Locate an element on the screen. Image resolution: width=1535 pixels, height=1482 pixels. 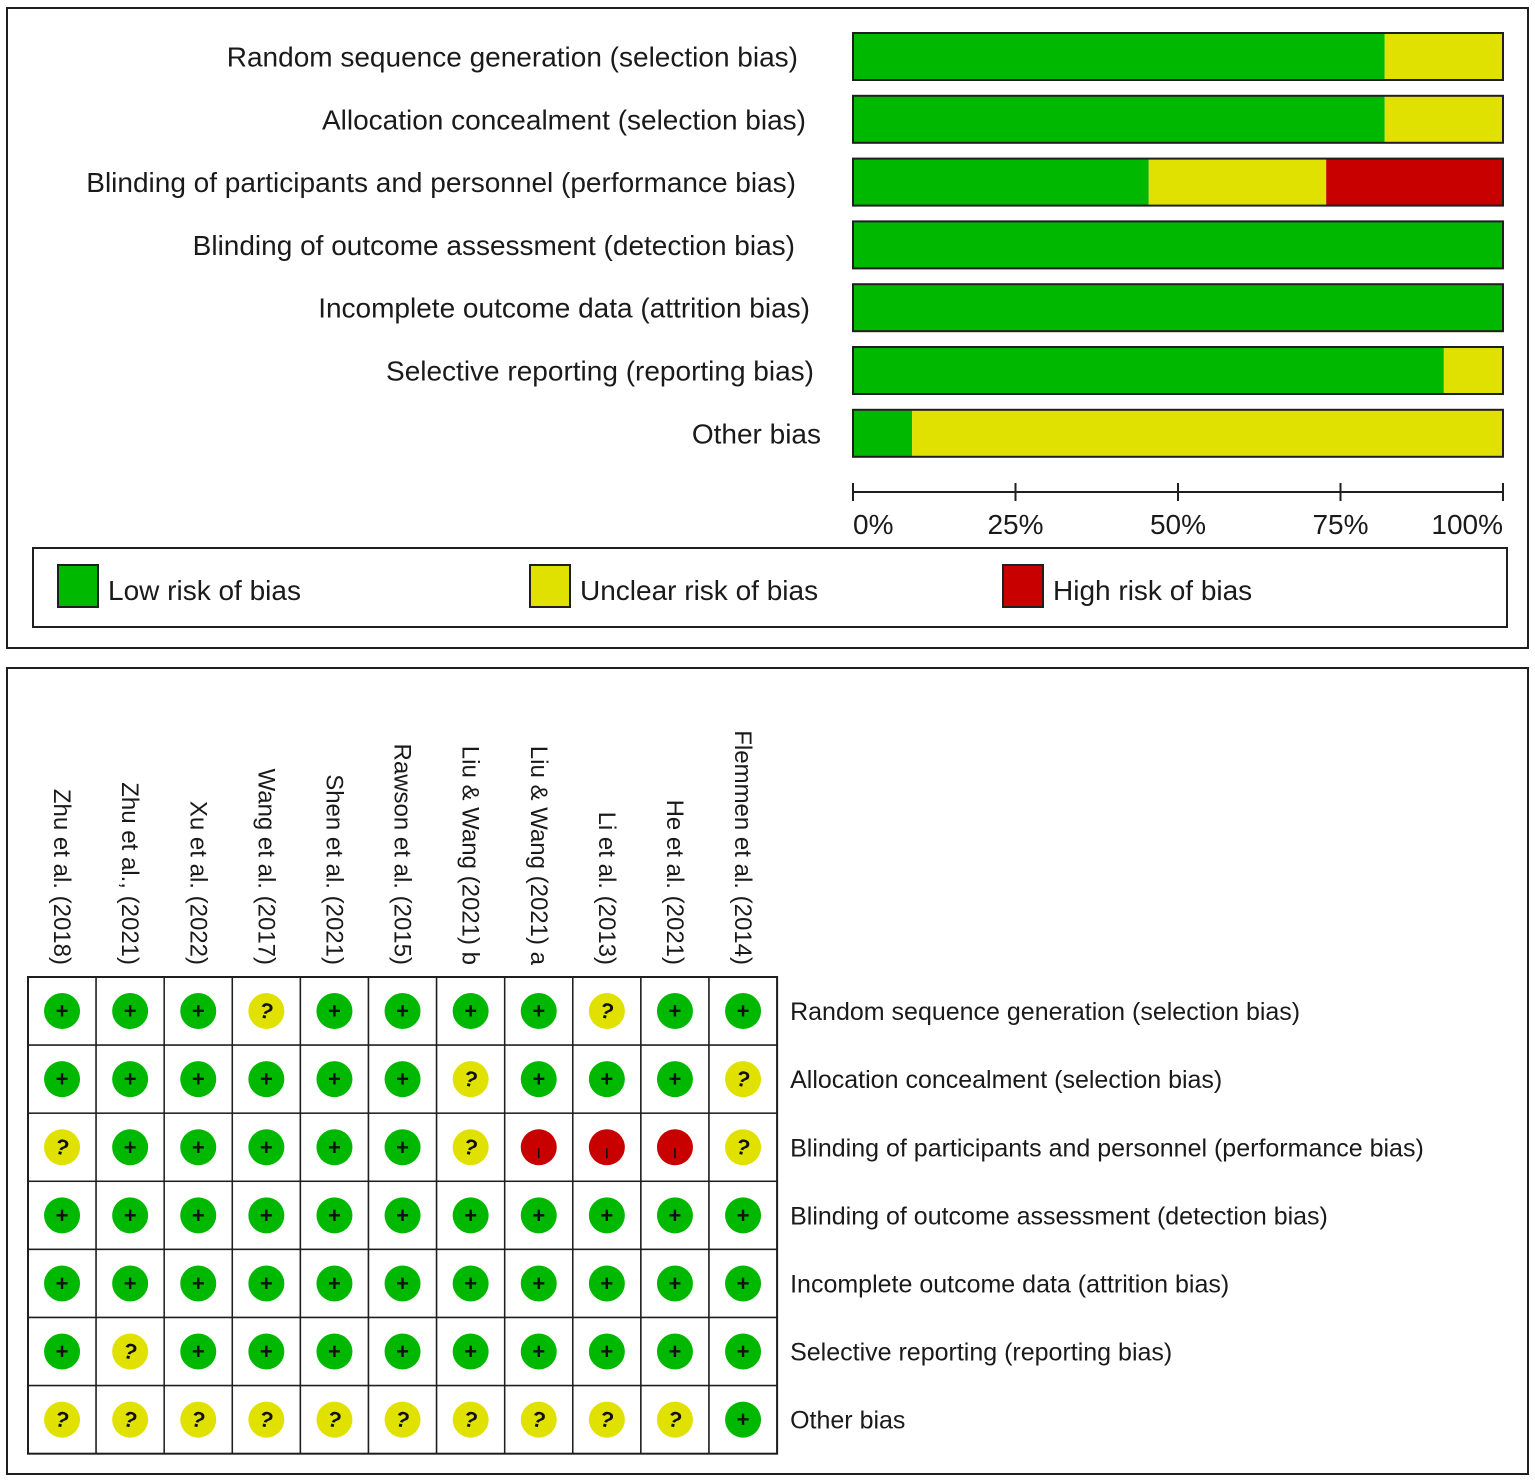
study-label: Flemmen et al. (2014) is located at coordinates (742, 847).